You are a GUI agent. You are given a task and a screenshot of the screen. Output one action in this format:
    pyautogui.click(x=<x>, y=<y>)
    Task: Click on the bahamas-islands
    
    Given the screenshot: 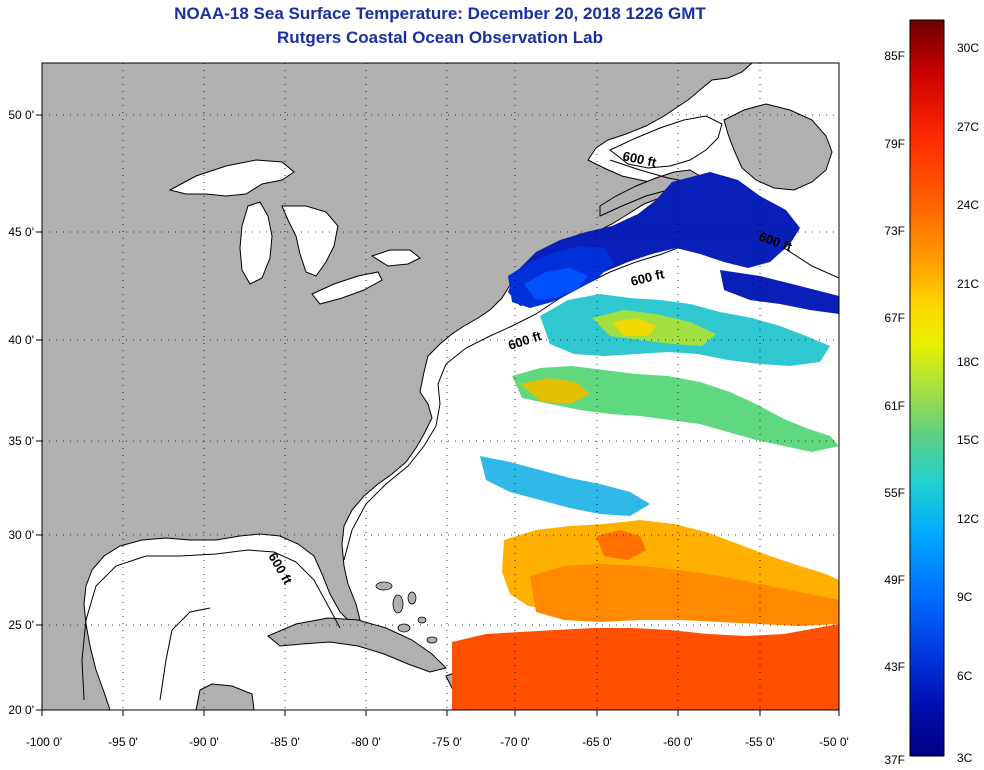 What is the action you would take?
    pyautogui.click(x=406, y=612)
    